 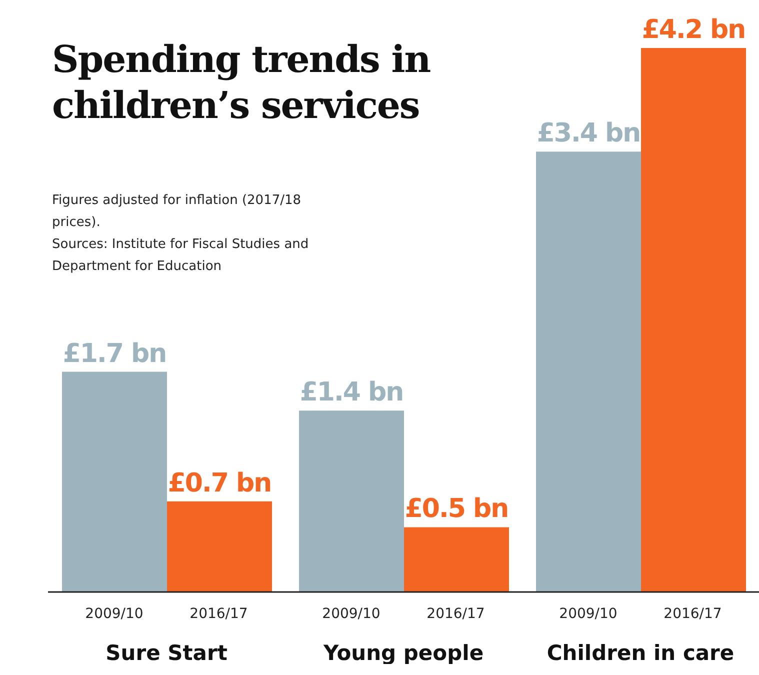 I want to click on series-label: 2016/17, so click(x=219, y=614).